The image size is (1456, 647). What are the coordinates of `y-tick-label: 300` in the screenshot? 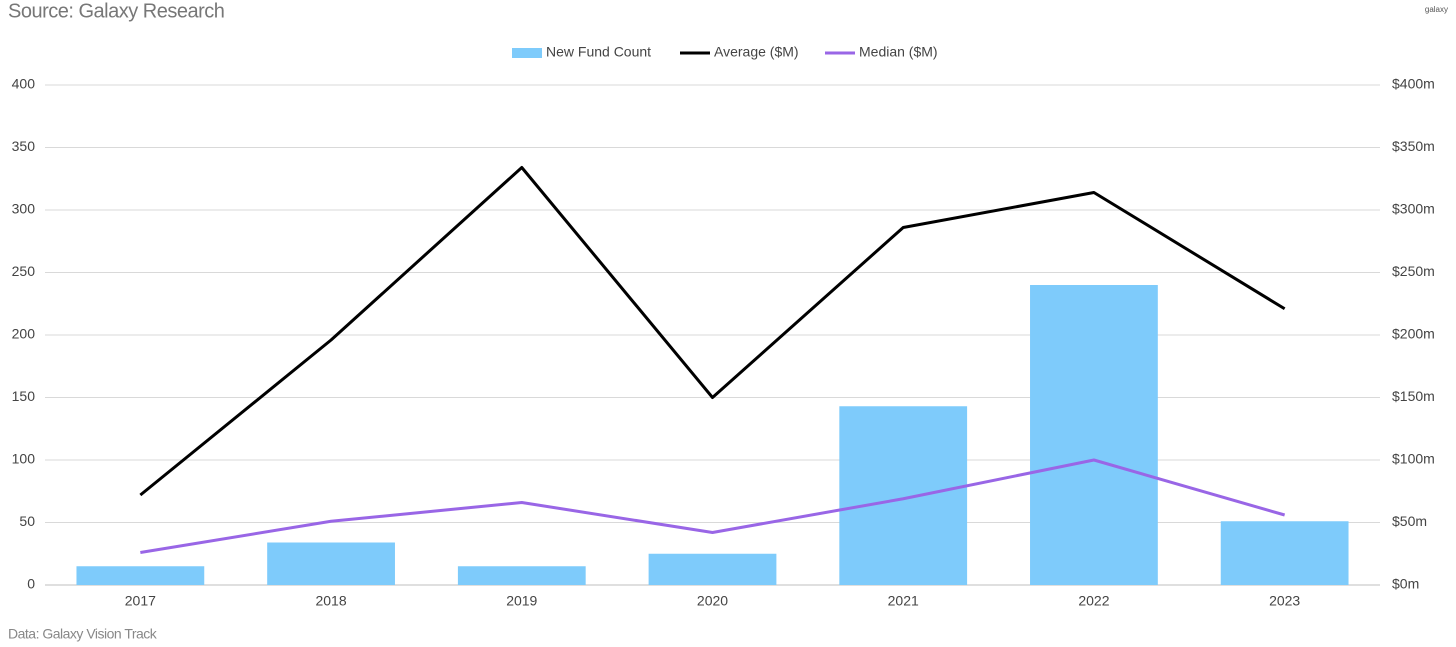 It's located at (24, 209).